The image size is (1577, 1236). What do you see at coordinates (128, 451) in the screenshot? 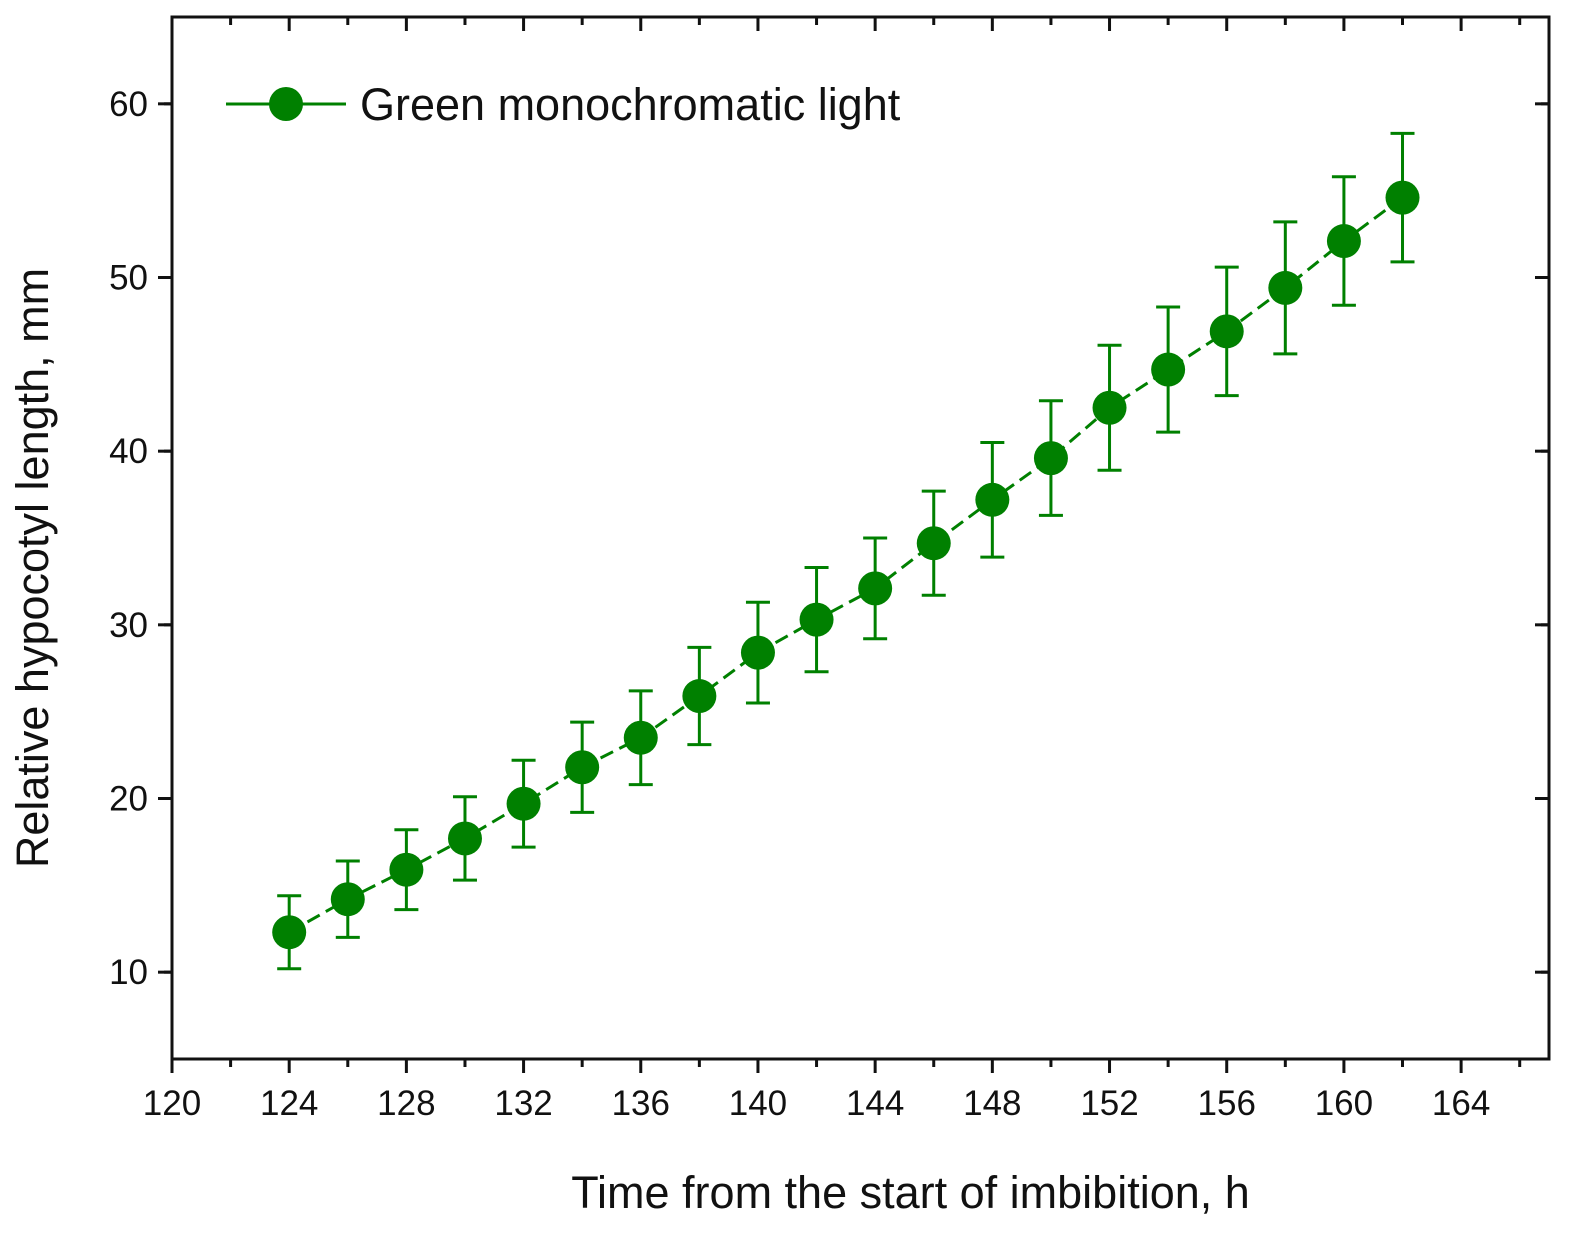
I see `y-tick-label: 40` at bounding box center [128, 451].